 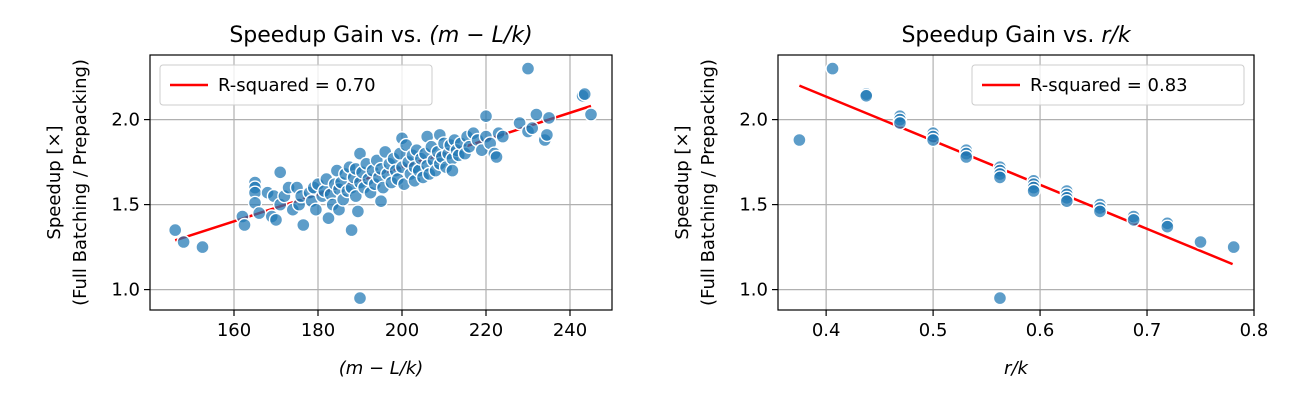 What do you see at coordinates (1040, 330) in the screenshot?
I see `x-tick-label: 0.6` at bounding box center [1040, 330].